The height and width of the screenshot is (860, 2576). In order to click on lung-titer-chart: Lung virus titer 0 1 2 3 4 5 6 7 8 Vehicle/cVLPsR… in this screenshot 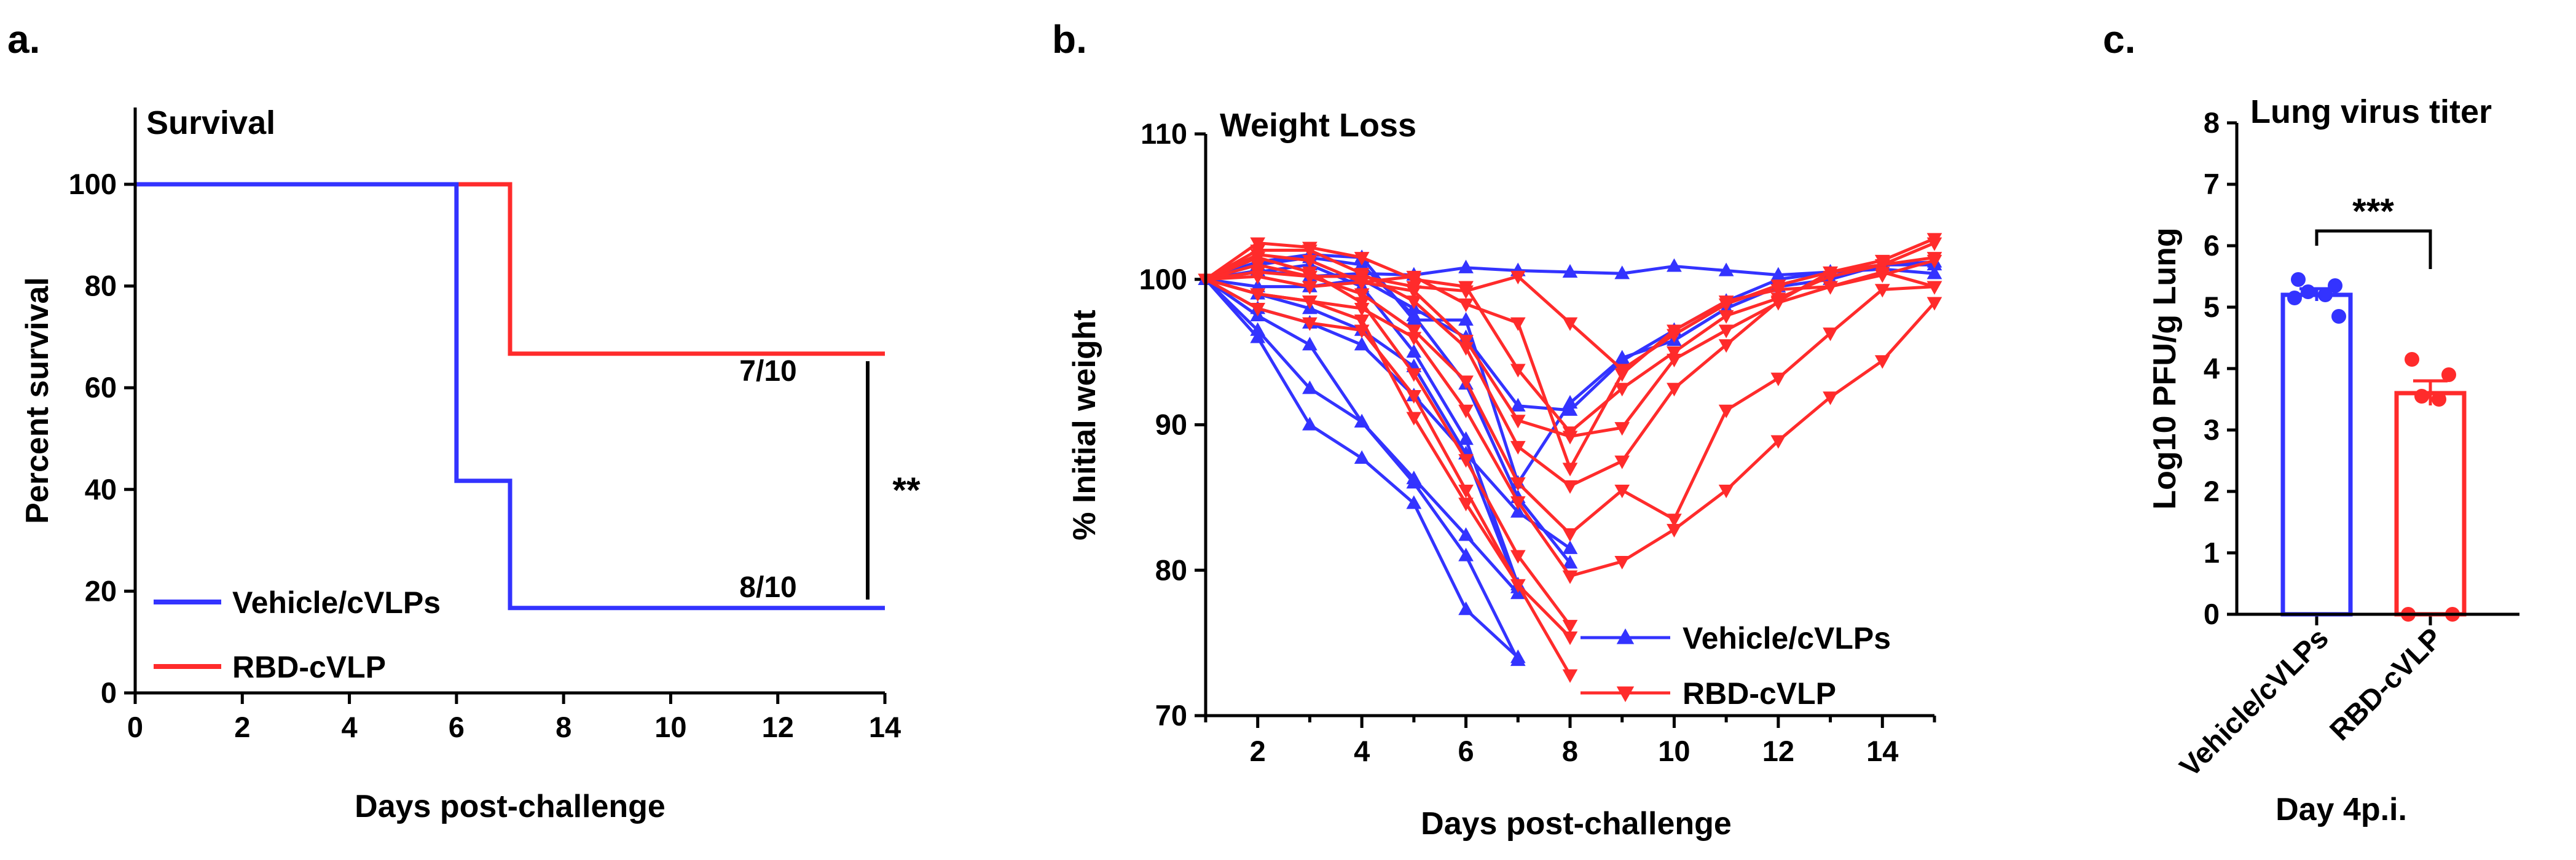, I will do `click(2333, 460)`.